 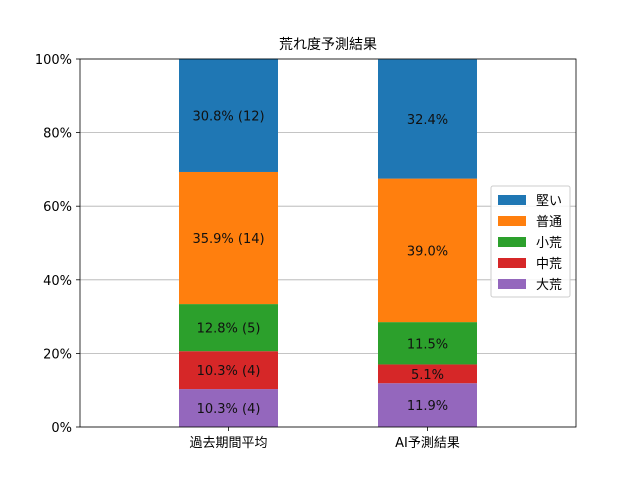 I want to click on x-tick-label: 過去期間平均, so click(x=228, y=443).